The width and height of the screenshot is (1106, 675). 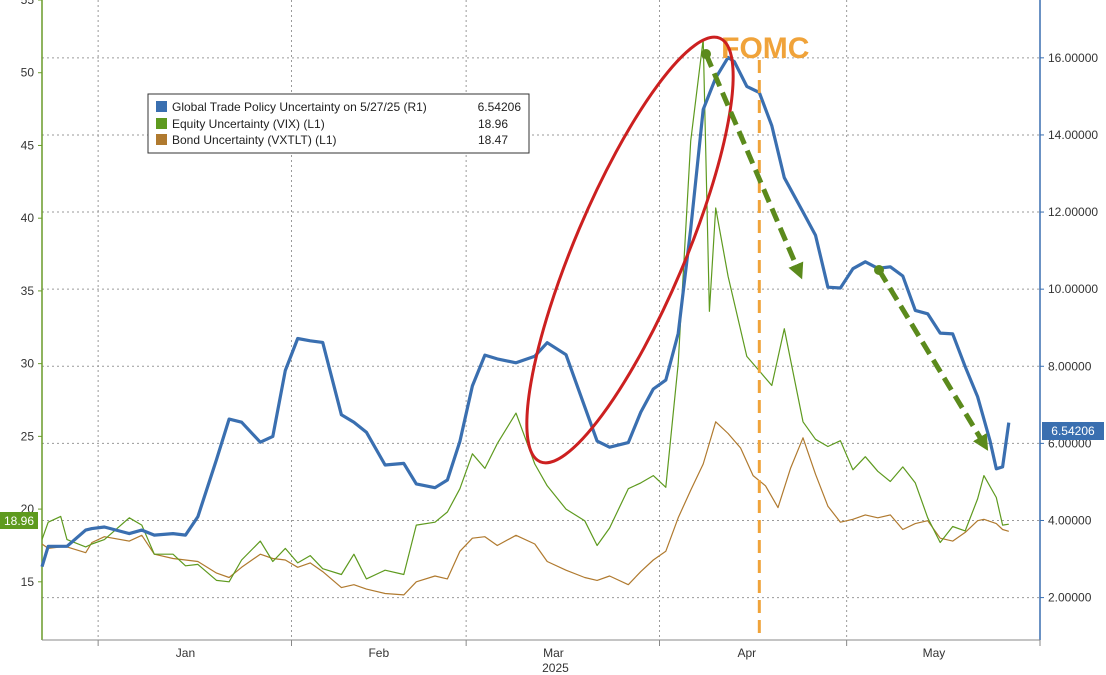 What do you see at coordinates (161, 139) in the screenshot?
I see `legend-swatch-vxtlt` at bounding box center [161, 139].